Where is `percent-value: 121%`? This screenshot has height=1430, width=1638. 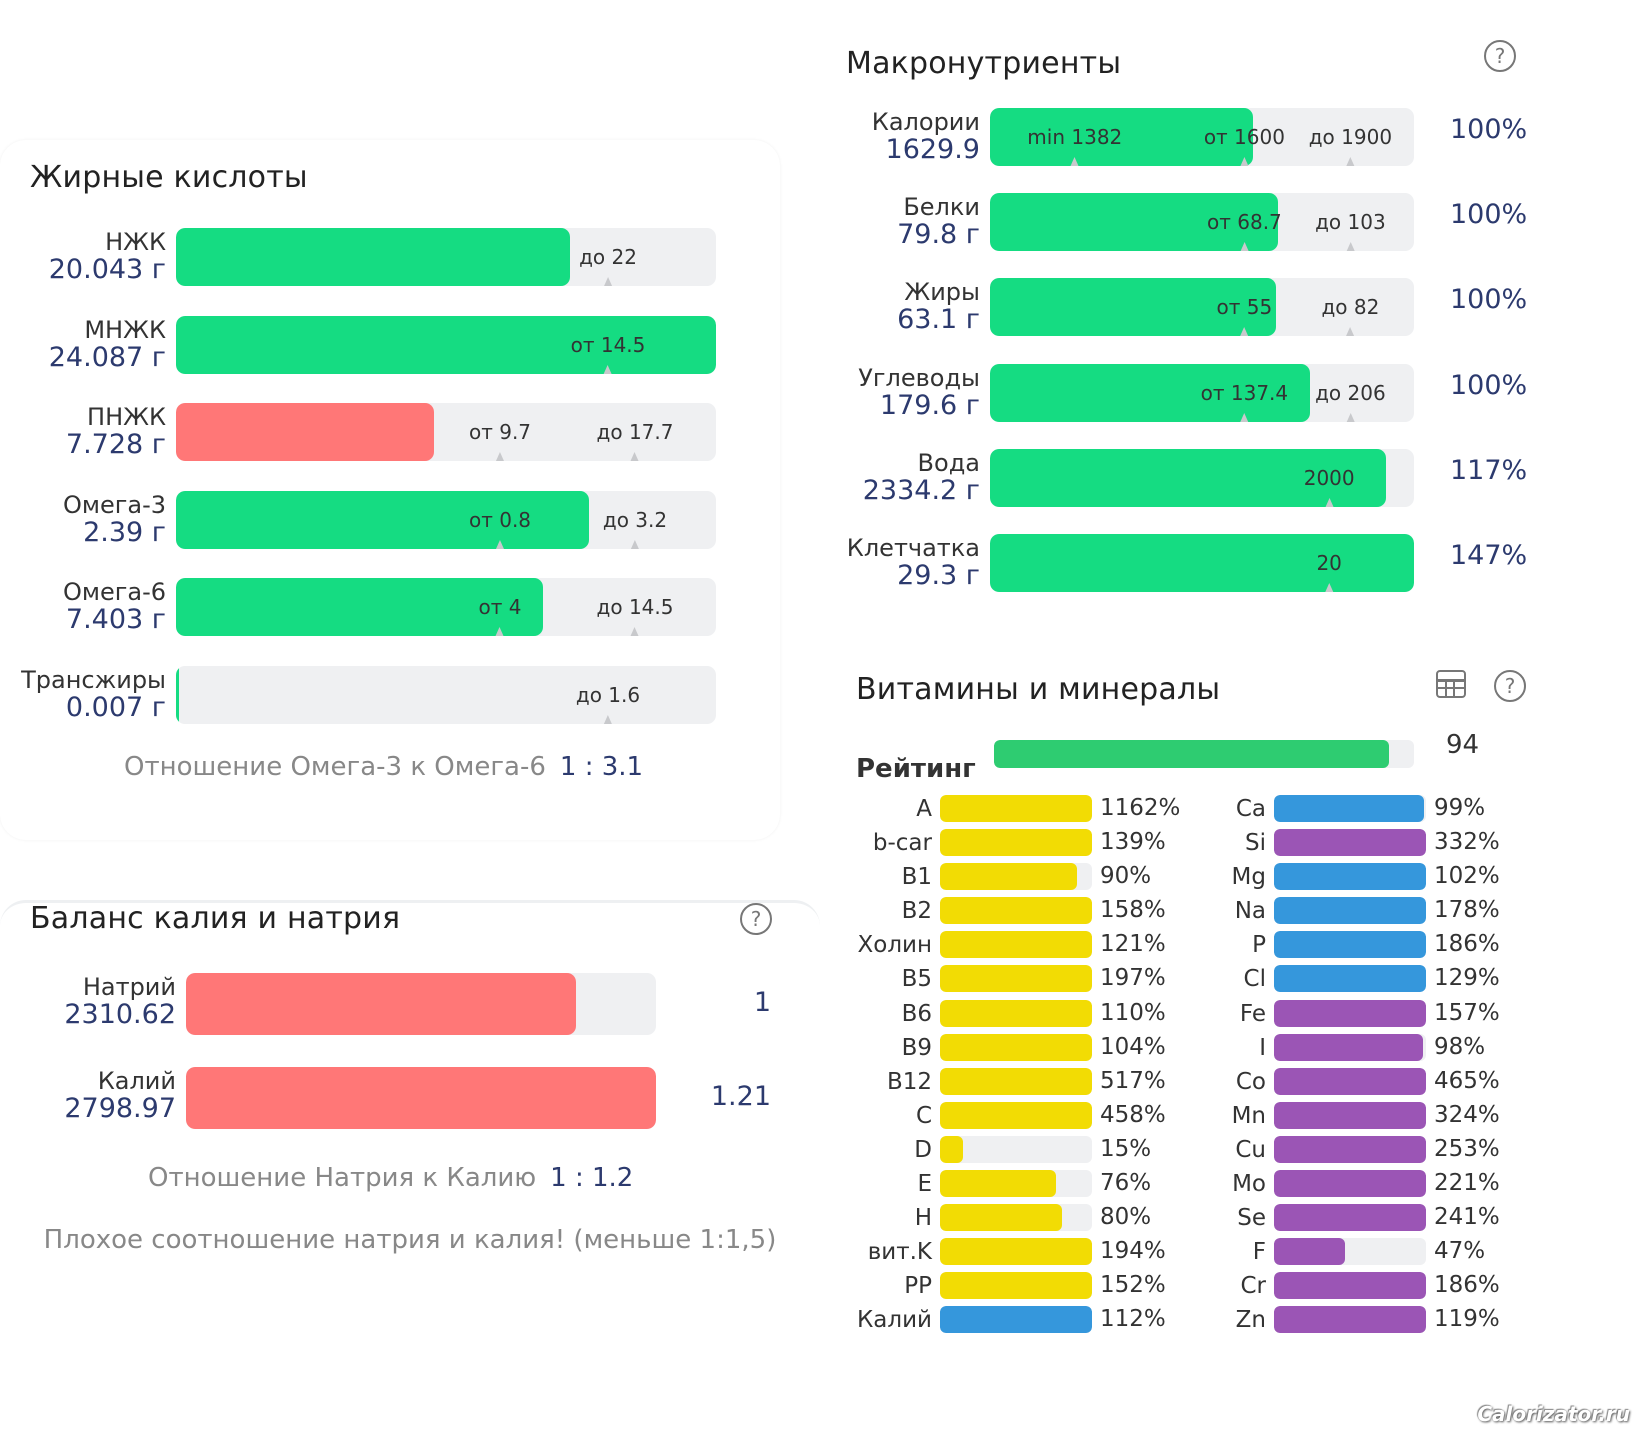
percent-value: 121% is located at coordinates (1133, 944).